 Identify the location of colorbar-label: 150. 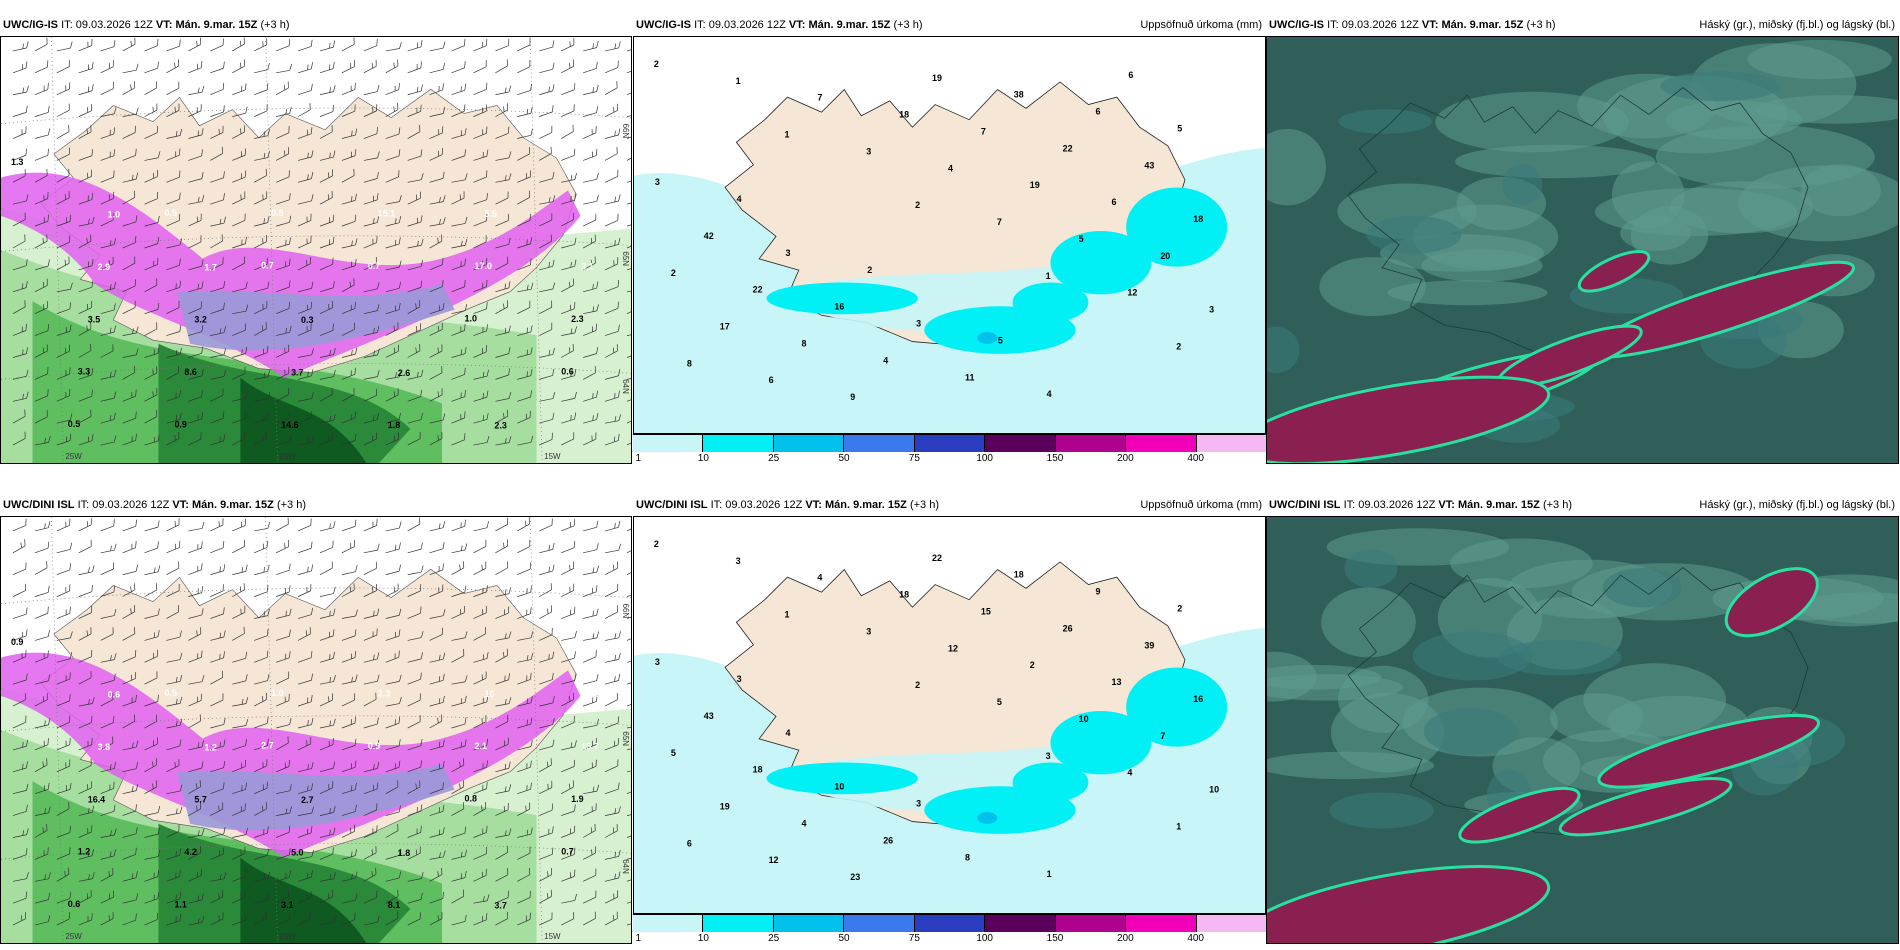
(1055, 938).